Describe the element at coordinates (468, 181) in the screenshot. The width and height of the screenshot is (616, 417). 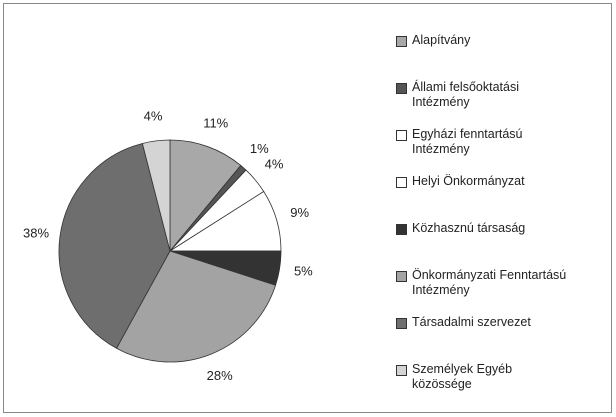
I see `legend-label: Helyi Önkormányzat` at that location.